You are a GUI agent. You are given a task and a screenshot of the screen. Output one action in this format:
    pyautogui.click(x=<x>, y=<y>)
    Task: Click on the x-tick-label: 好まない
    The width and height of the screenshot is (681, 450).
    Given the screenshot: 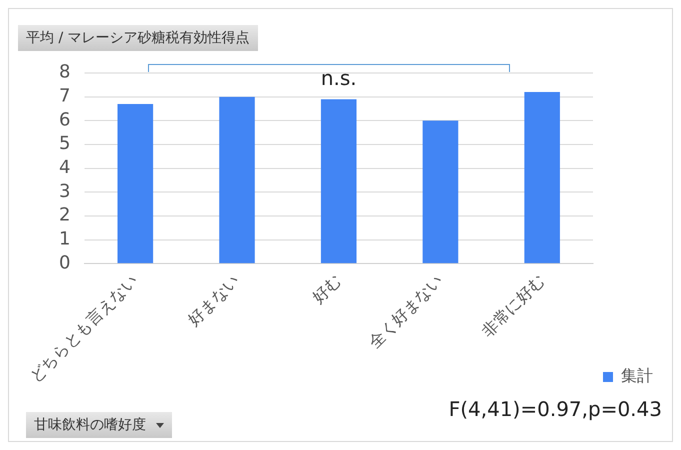 What is the action you would take?
    pyautogui.click(x=213, y=300)
    